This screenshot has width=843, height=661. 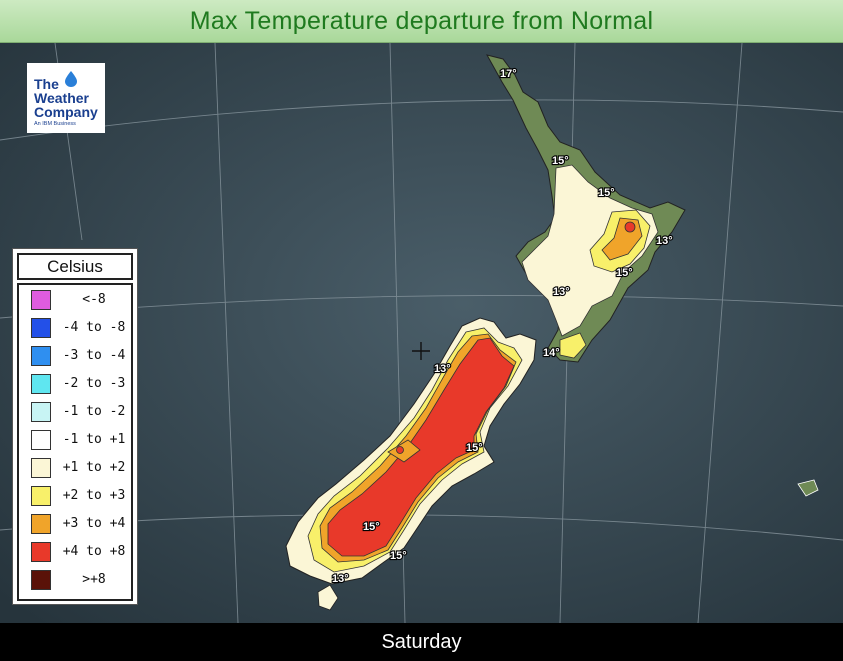 I want to click on legend-label: +3 to +4, so click(x=94, y=523).